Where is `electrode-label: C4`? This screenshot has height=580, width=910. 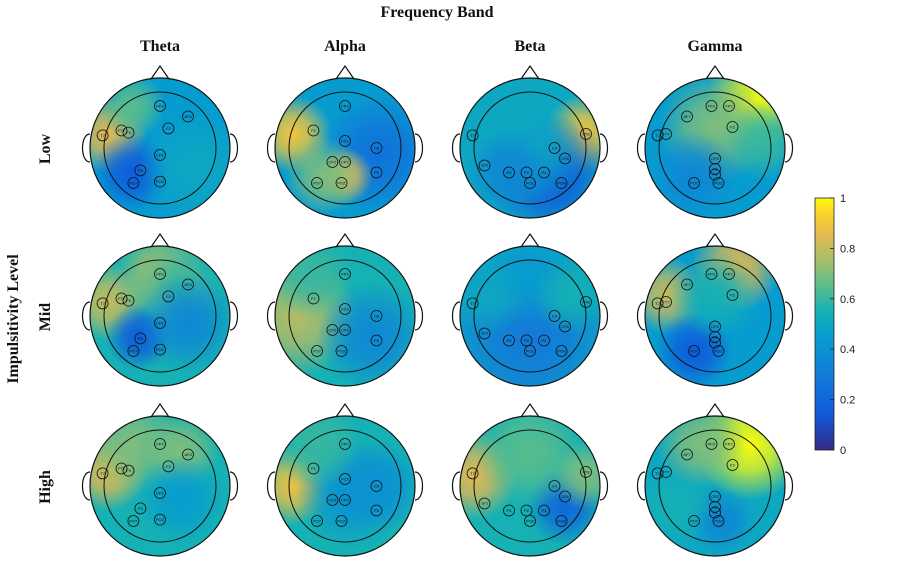
electrode-label: C4 is located at coordinates (555, 316).